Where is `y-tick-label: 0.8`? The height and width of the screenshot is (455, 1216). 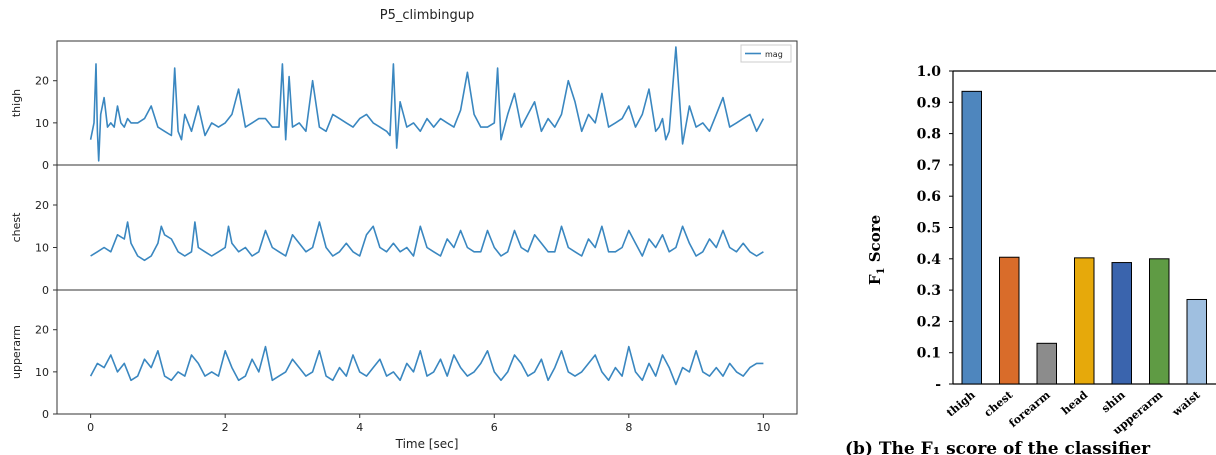 y-tick-label: 0.8 is located at coordinates (929, 135).